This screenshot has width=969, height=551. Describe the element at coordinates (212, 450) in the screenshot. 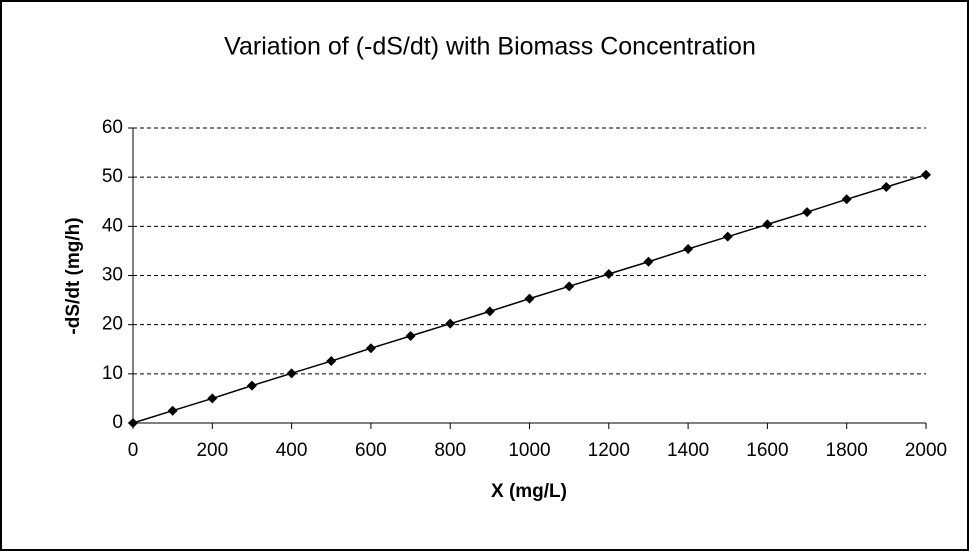

I see `x-tick-label: 200` at that location.